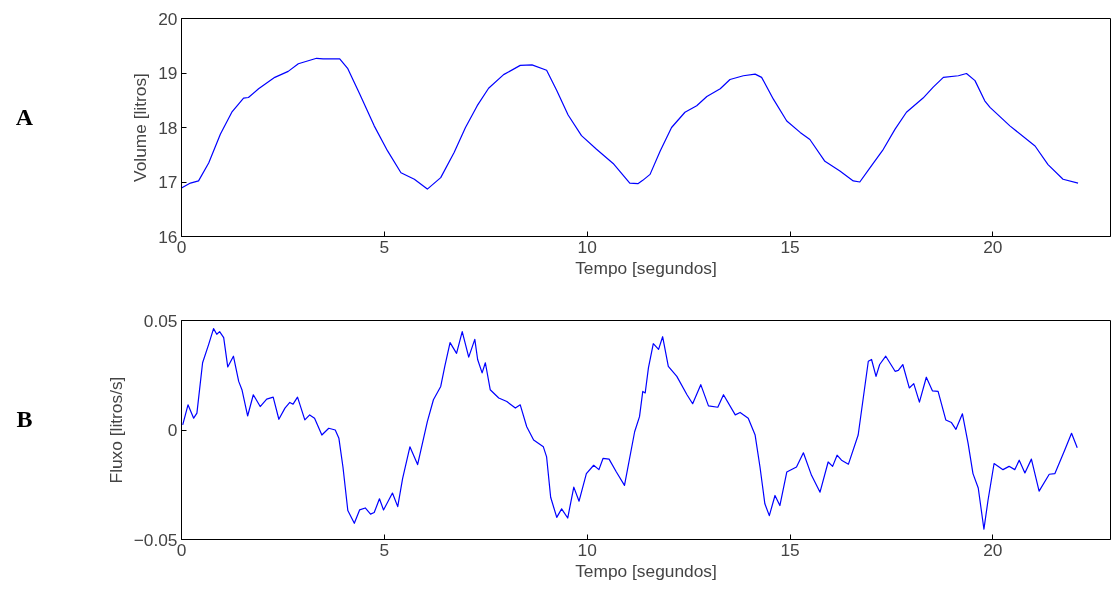 The width and height of the screenshot is (1112, 590). I want to click on y-tick-label: −0.05, so click(155, 539).